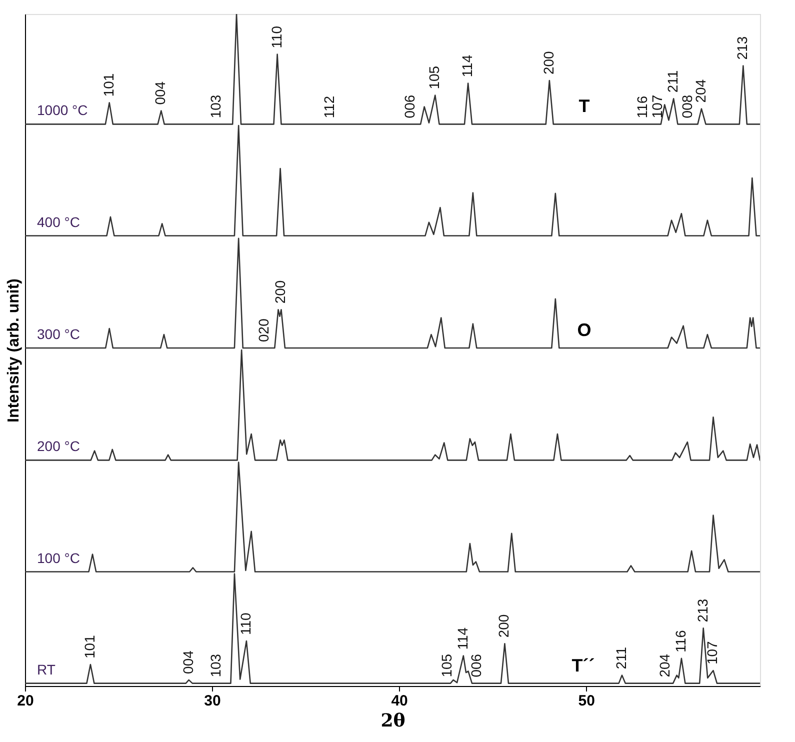 The width and height of the screenshot is (795, 742). What do you see at coordinates (328, 107) in the screenshot?
I see `annotation: 112` at bounding box center [328, 107].